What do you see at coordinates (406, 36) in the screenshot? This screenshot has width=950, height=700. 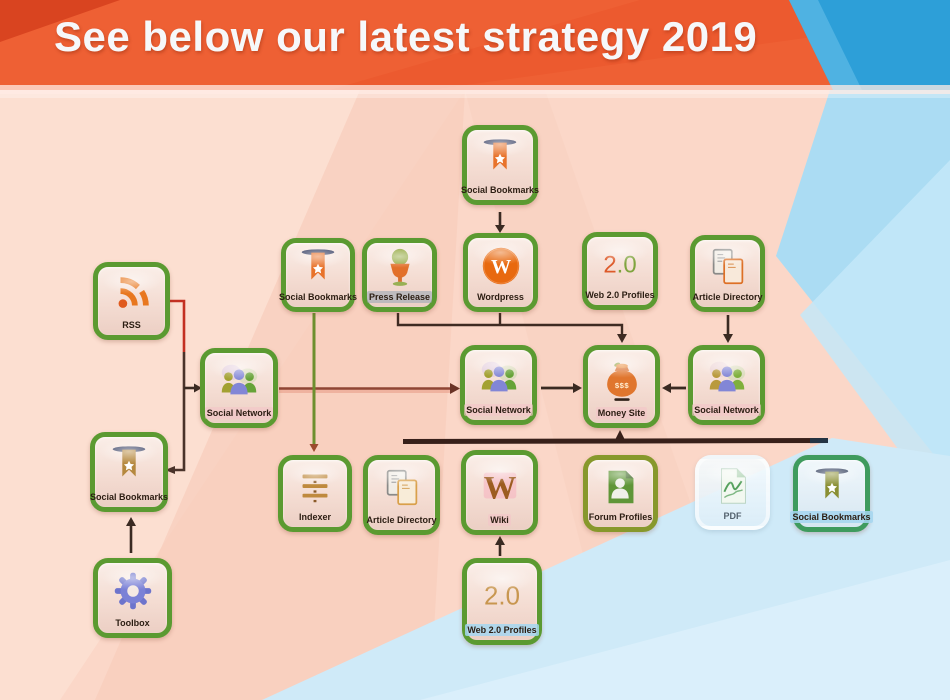 I see `page-title: See below our latest strategy 2019` at bounding box center [406, 36].